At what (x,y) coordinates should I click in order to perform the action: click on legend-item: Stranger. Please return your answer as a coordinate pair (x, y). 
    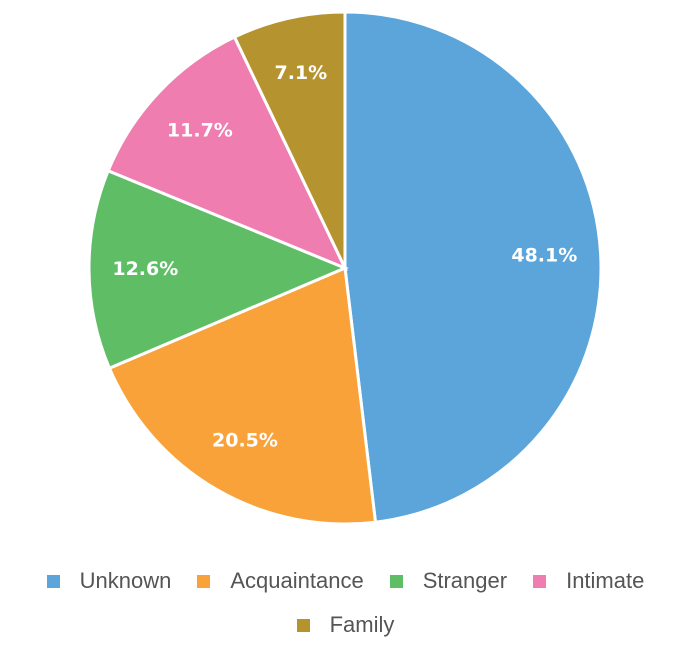
    Looking at the image, I should click on (448, 581).